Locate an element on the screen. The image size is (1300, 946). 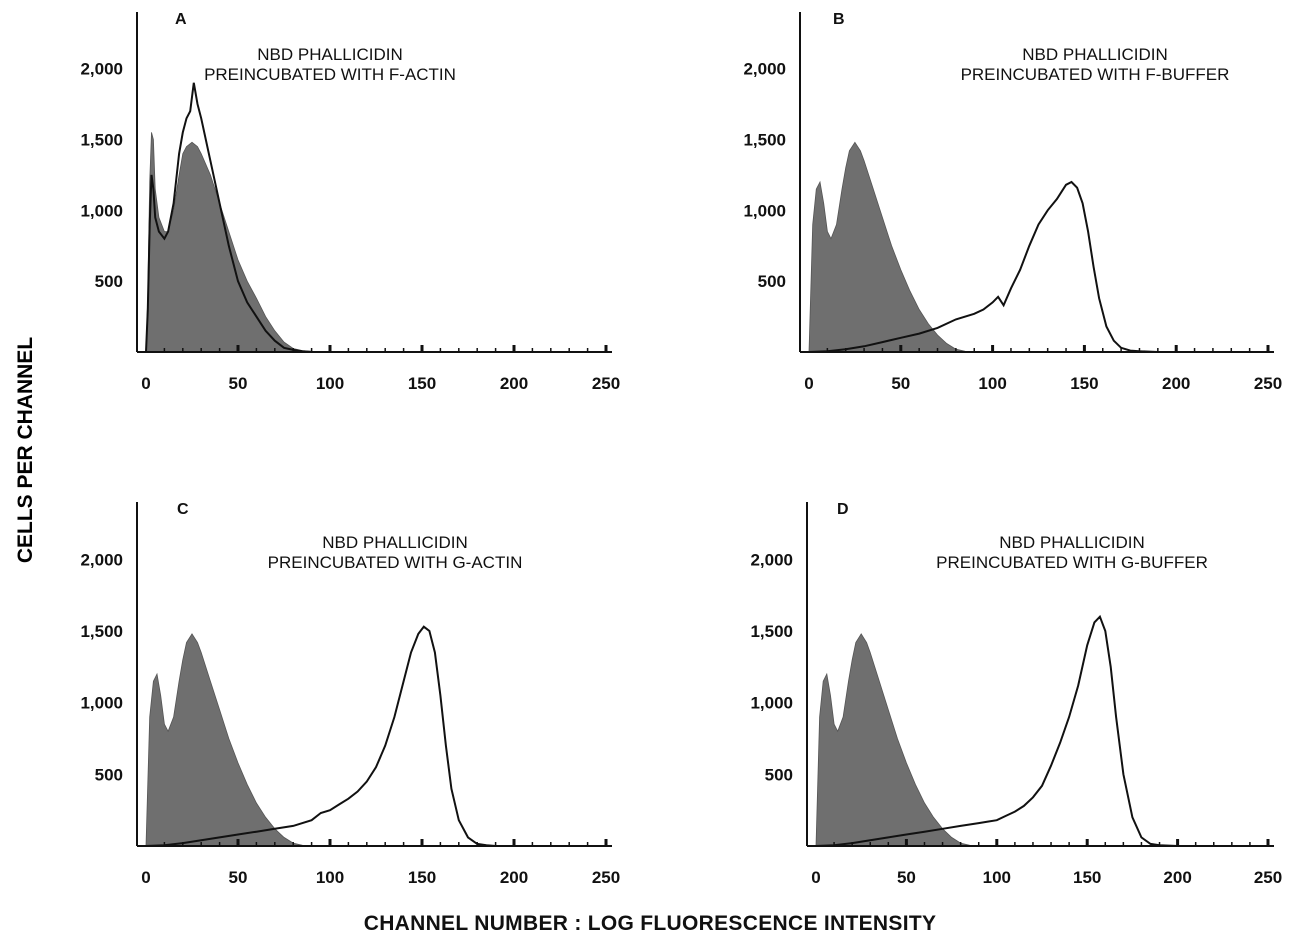
series-filled-b is located at coordinates (891, 247).